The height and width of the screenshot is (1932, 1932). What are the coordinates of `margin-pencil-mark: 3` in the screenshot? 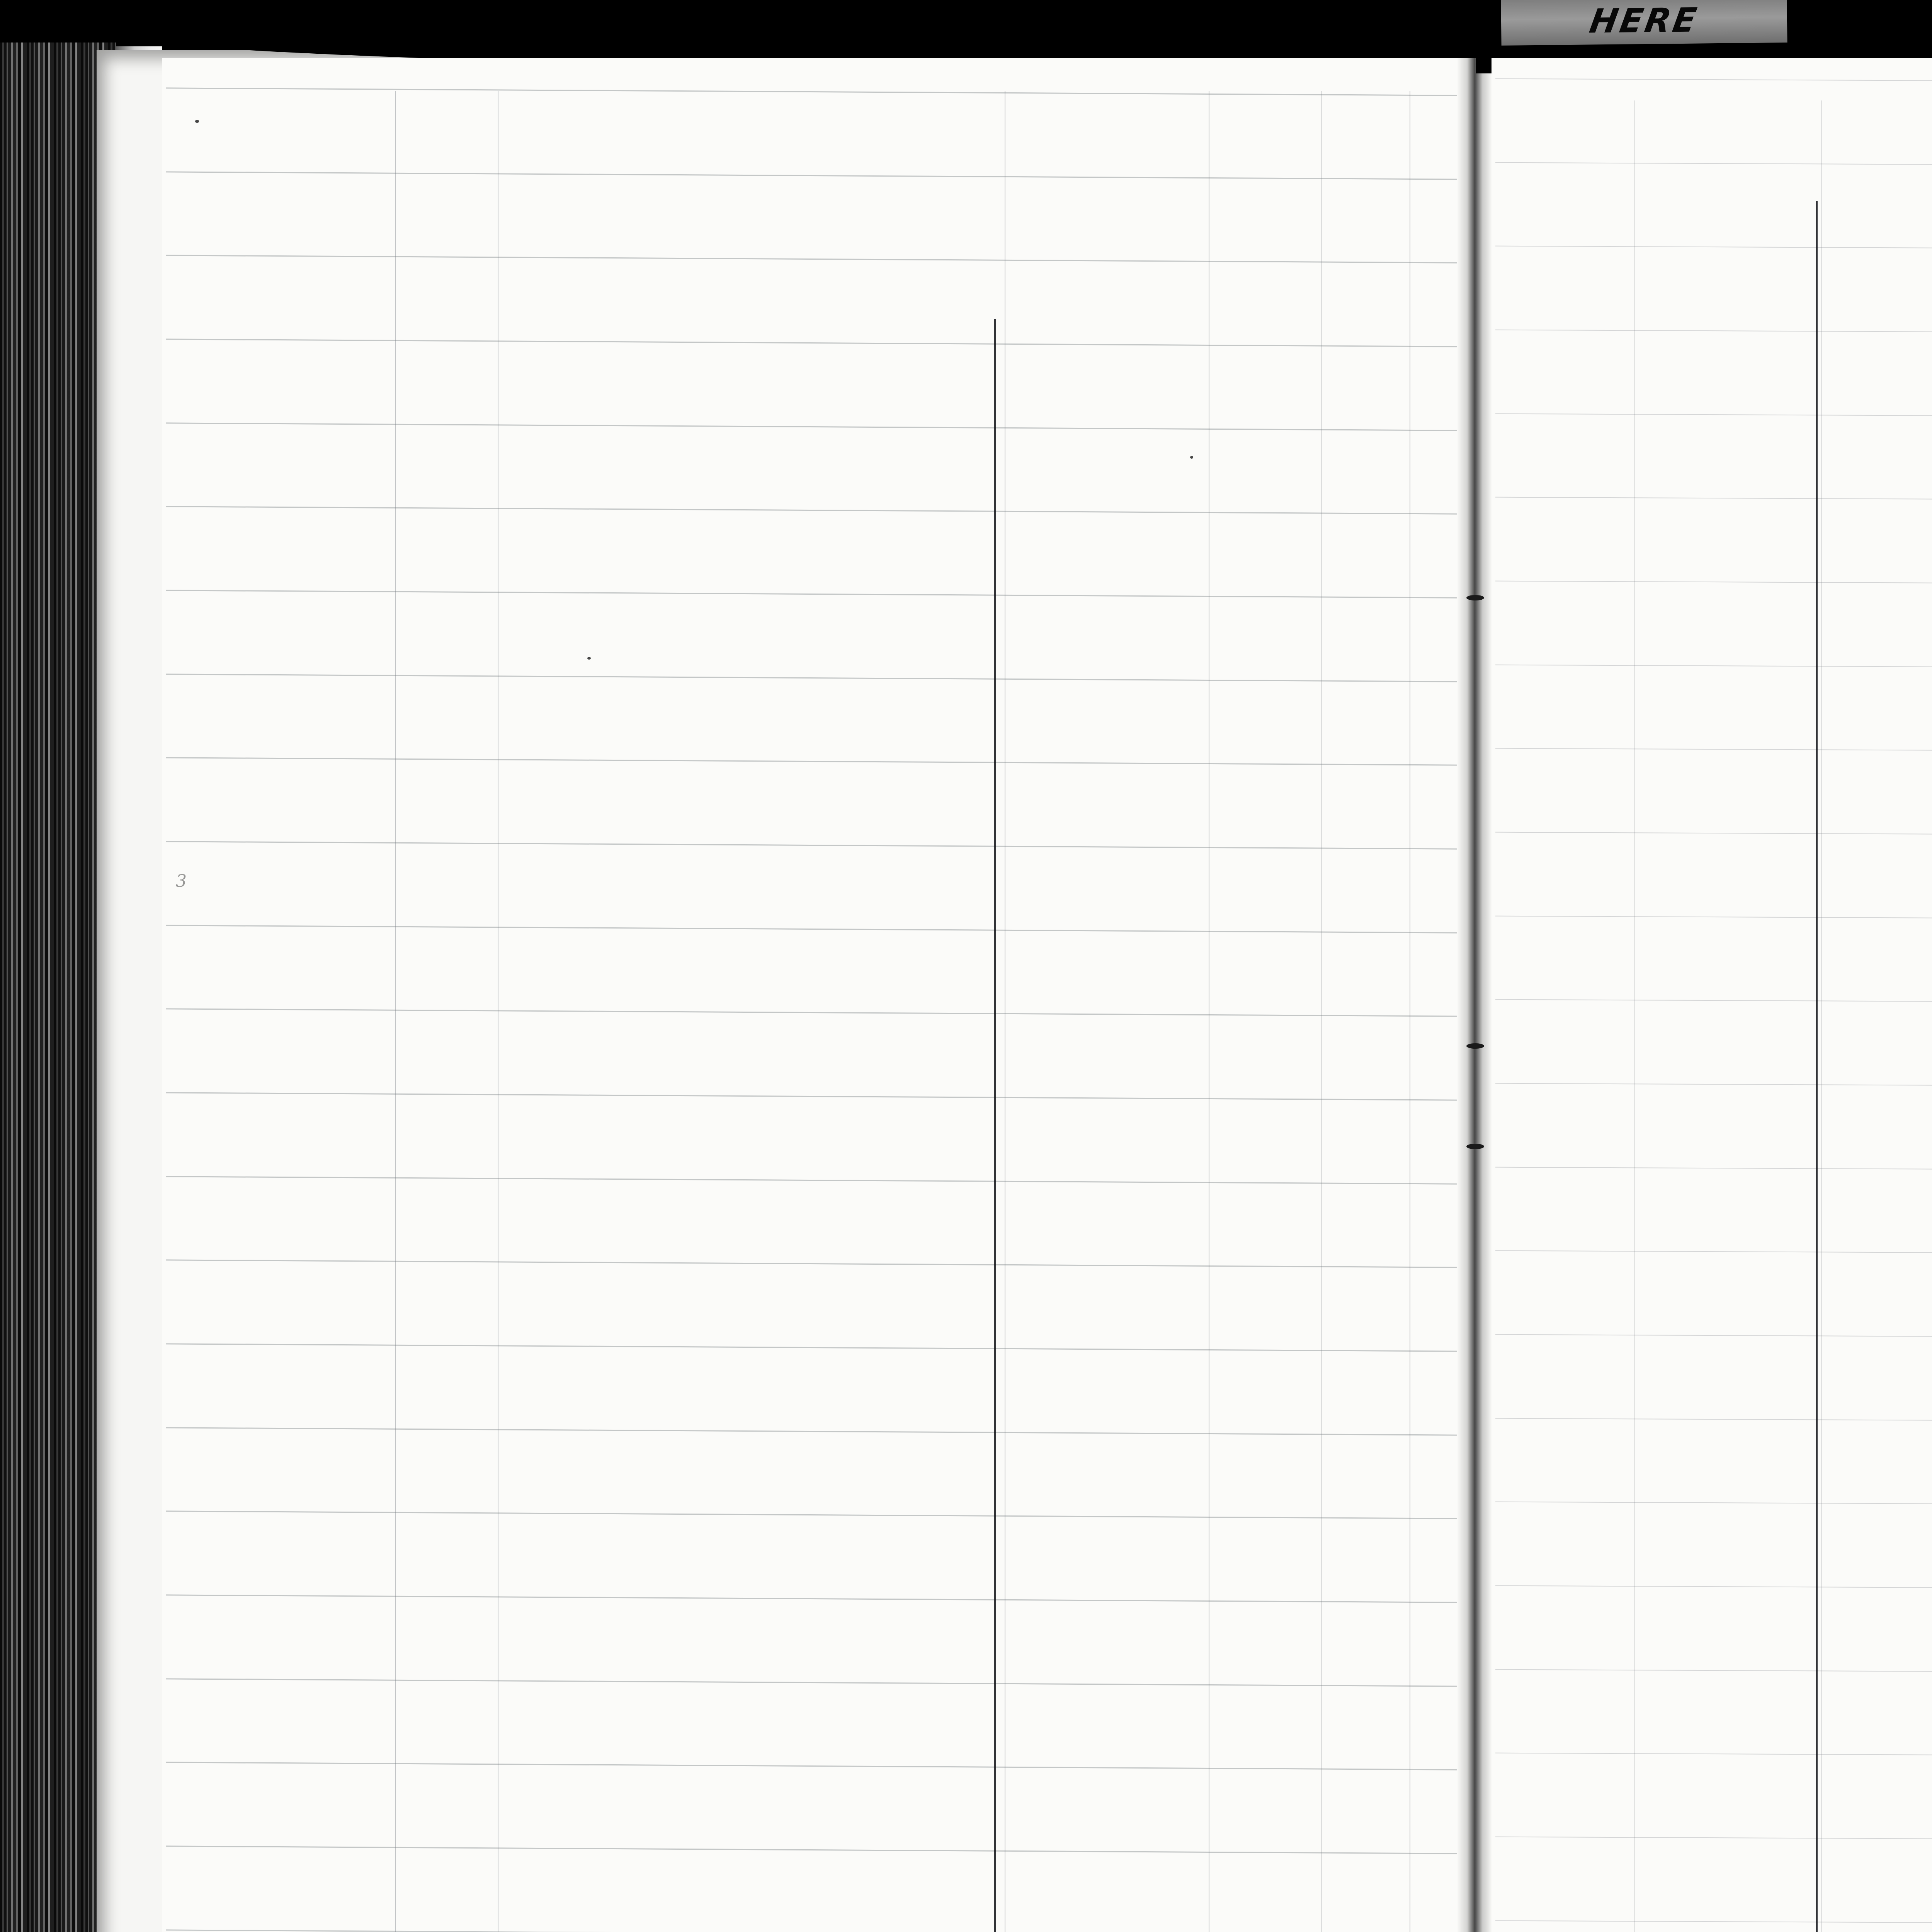 It's located at (182, 881).